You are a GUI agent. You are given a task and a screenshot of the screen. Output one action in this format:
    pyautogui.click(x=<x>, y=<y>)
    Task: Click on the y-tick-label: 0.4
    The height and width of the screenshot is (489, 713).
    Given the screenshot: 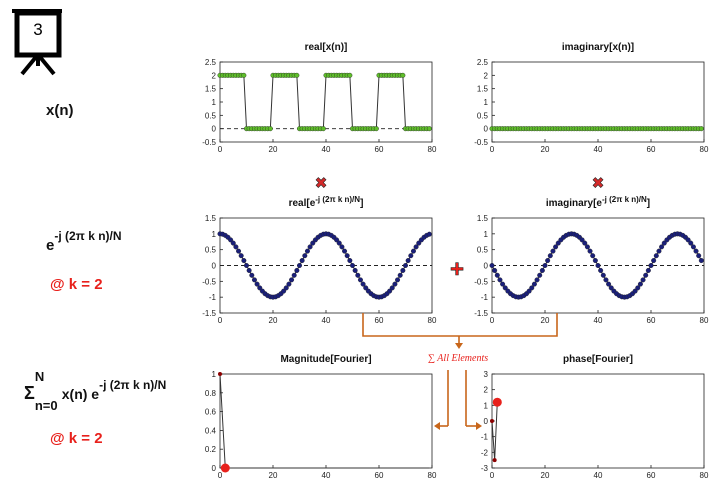 What is the action you would take?
    pyautogui.click(x=211, y=430)
    